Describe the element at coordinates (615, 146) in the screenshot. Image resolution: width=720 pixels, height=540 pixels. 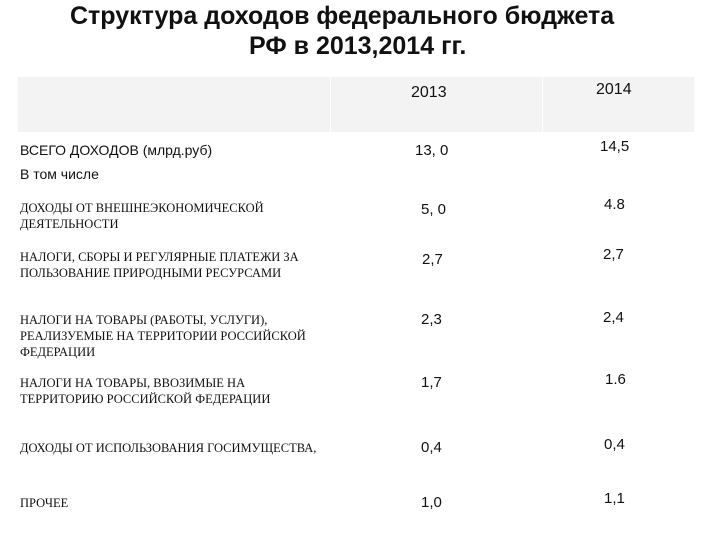
I see `total-2014: 14,5` at that location.